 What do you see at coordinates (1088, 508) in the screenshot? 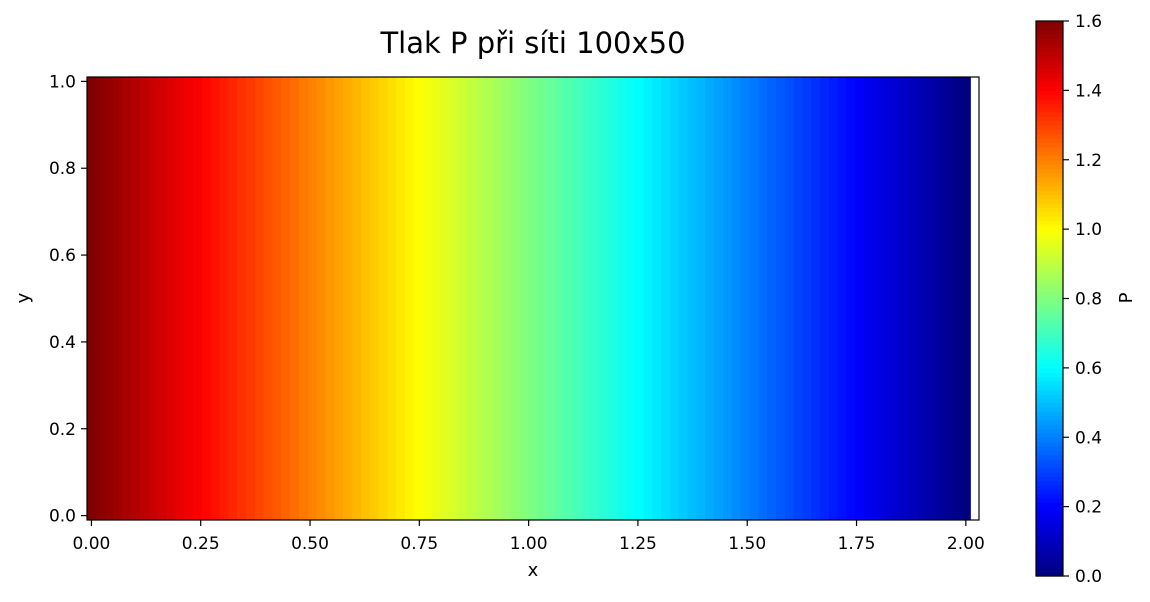
I see `colorbar-tick-label: 0.2` at bounding box center [1088, 508].